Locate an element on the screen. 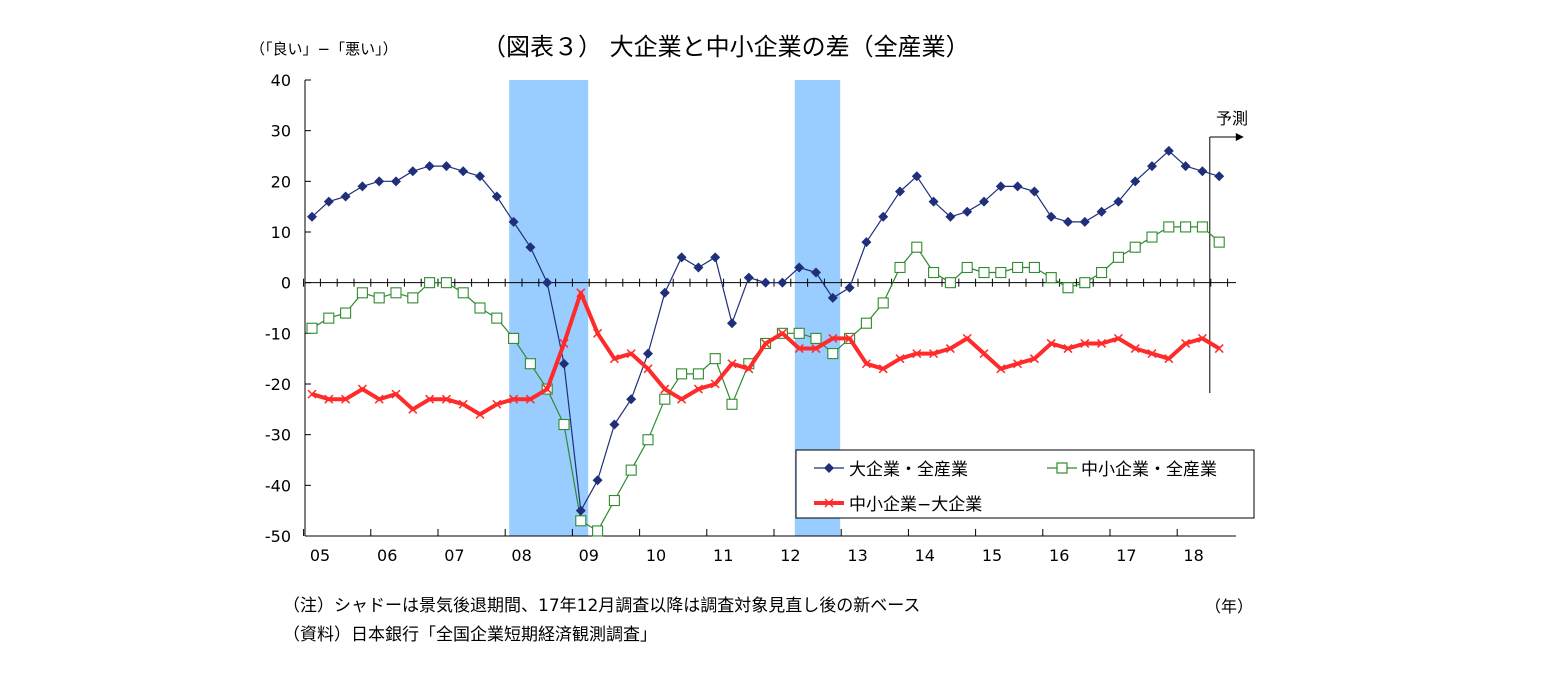  x-tick-label: 09 is located at coordinates (589, 555).